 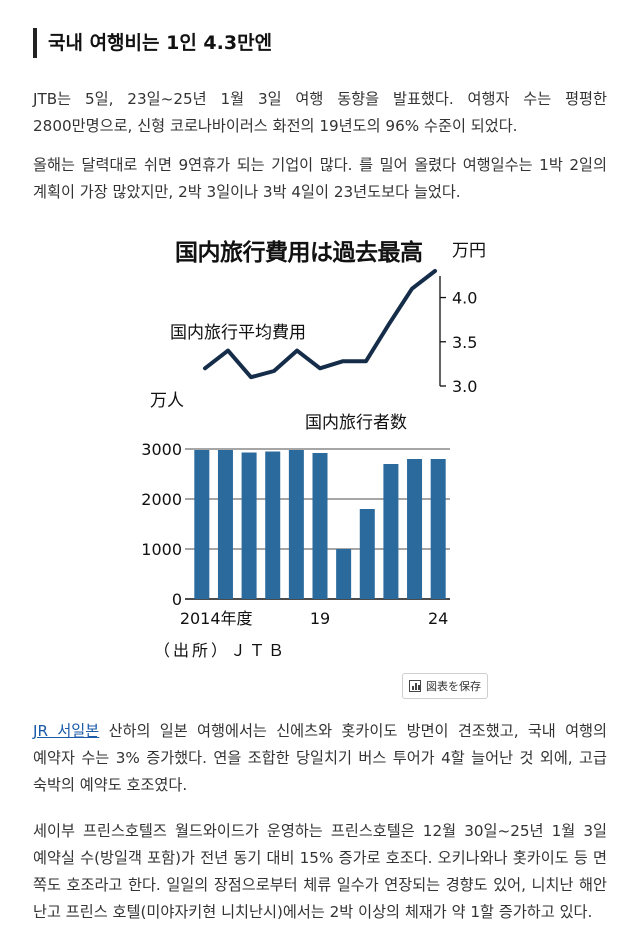 What do you see at coordinates (161, 499) in the screenshot?
I see `bar-tick-label: 2000` at bounding box center [161, 499].